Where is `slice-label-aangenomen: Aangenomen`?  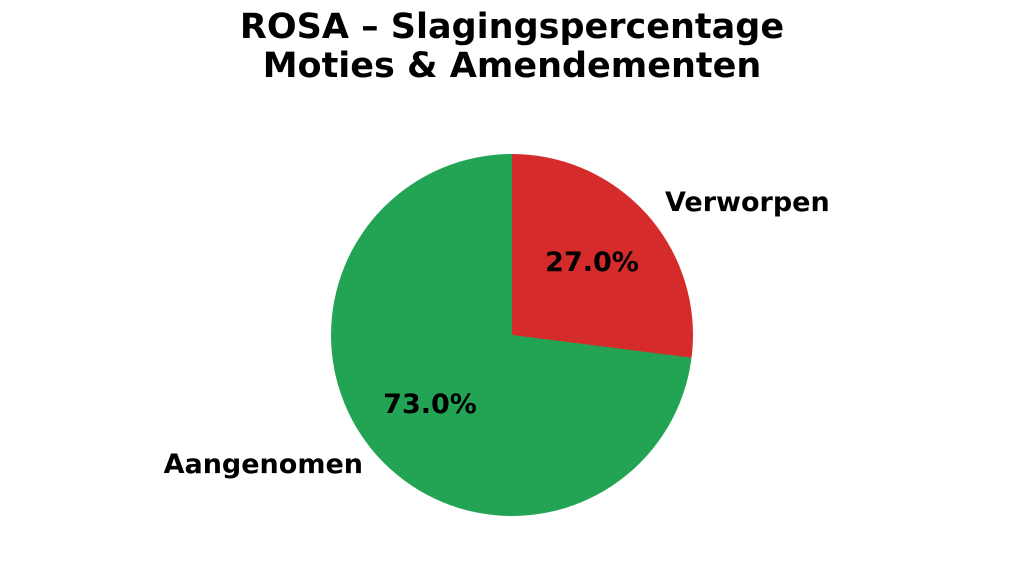
slice-label-aangenomen: Aangenomen is located at coordinates (263, 464).